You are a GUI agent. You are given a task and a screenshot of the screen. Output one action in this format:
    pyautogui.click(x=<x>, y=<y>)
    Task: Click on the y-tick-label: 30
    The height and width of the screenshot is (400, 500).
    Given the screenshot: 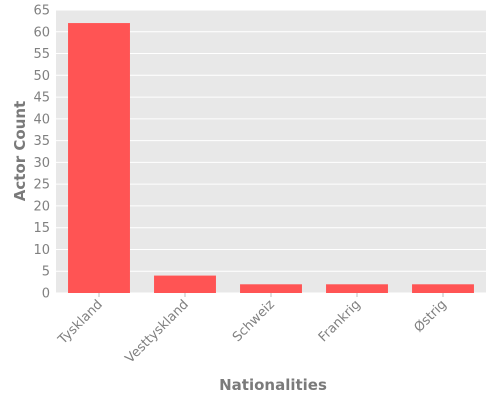 What is the action you would take?
    pyautogui.click(x=41, y=163)
    